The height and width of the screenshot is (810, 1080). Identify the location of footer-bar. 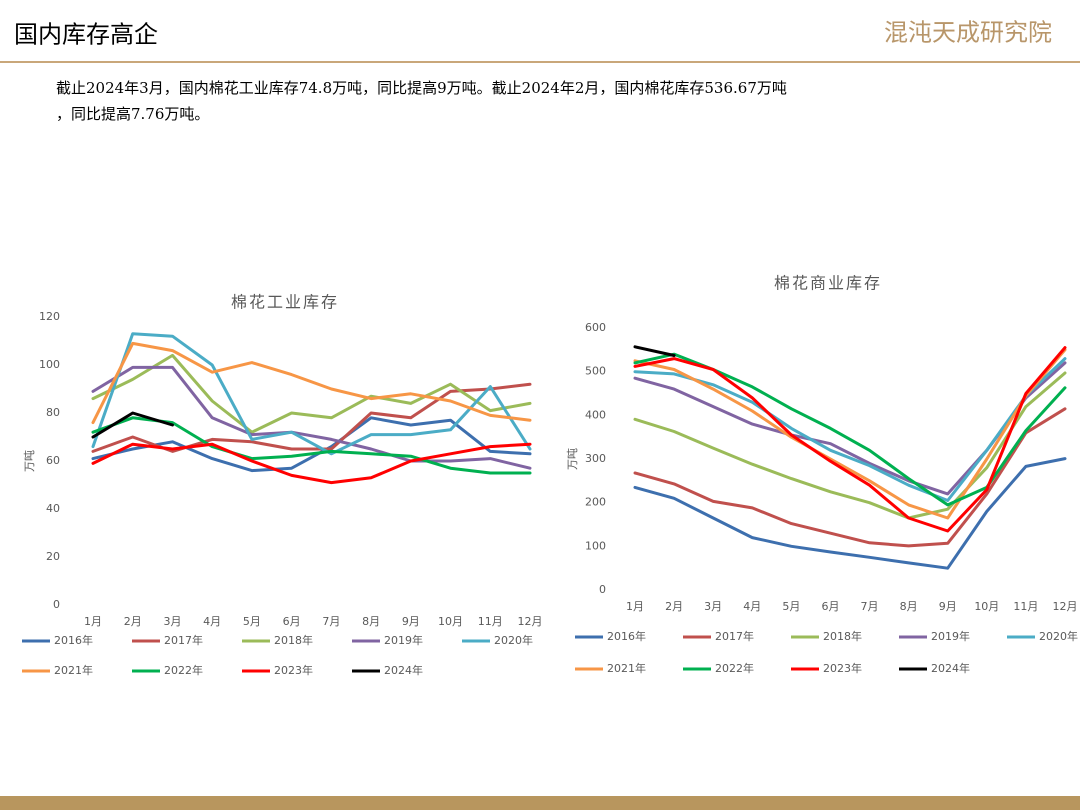
(540, 803).